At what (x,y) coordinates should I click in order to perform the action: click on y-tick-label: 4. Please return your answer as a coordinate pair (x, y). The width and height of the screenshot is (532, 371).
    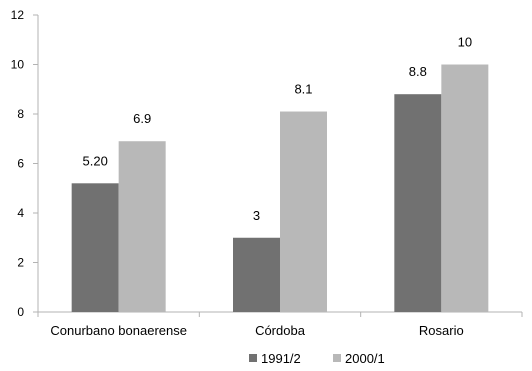
    Looking at the image, I should click on (20, 213).